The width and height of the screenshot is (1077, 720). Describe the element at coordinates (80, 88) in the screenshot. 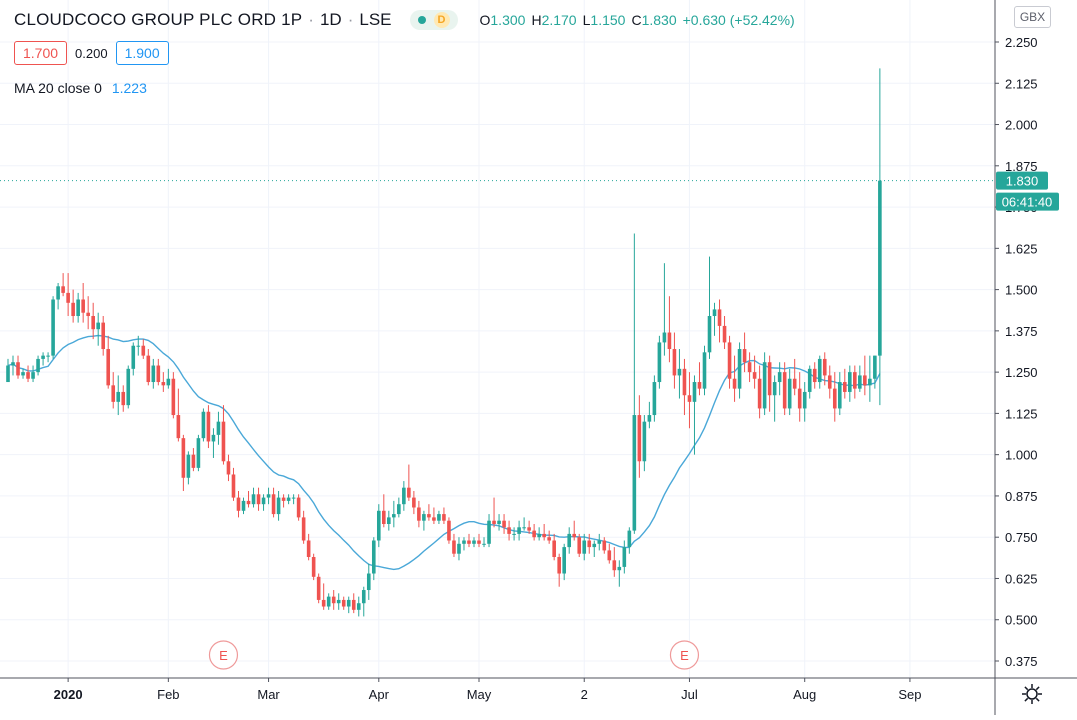

I see `indicator-legend: MA 20 close 0 1.223` at that location.